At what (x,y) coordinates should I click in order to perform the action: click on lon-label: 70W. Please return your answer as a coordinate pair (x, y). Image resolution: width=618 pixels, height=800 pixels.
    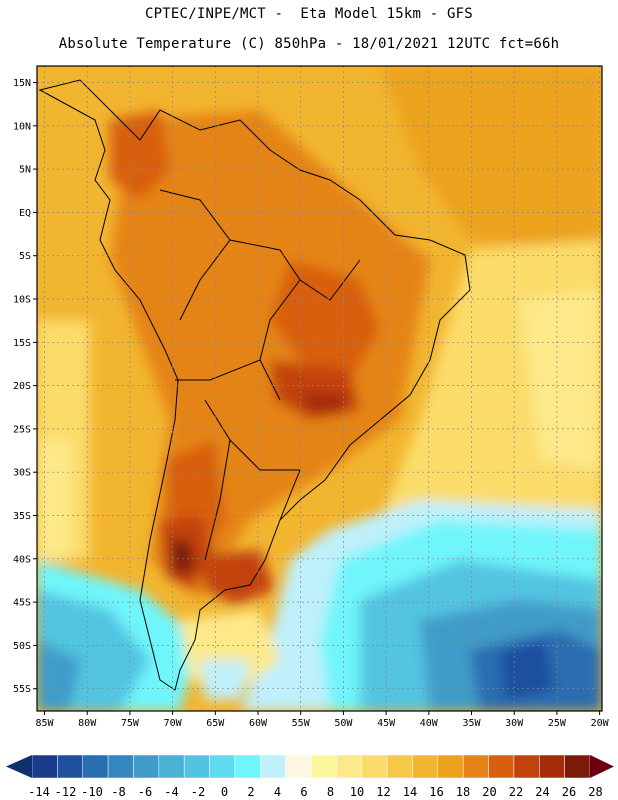
    Looking at the image, I should click on (173, 723).